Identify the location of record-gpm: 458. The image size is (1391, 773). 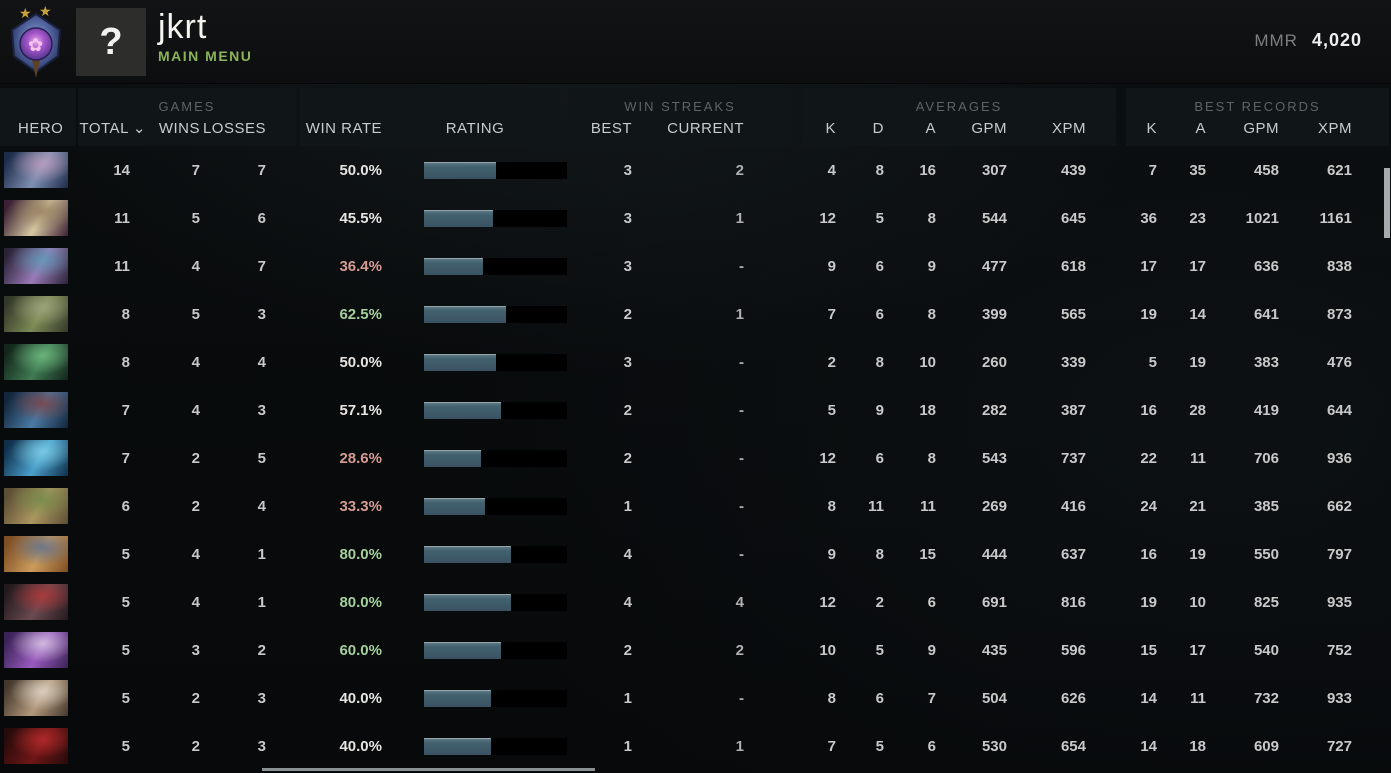
(1266, 170).